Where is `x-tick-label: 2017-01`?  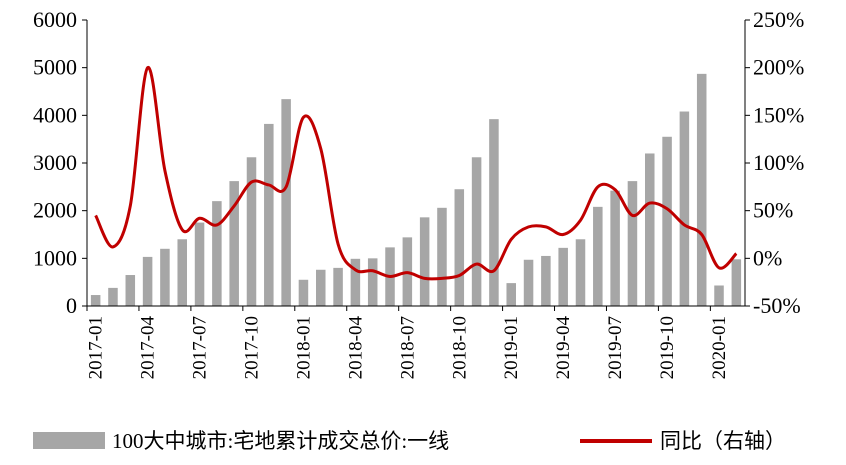 x-tick-label: 2017-01 is located at coordinates (96, 347).